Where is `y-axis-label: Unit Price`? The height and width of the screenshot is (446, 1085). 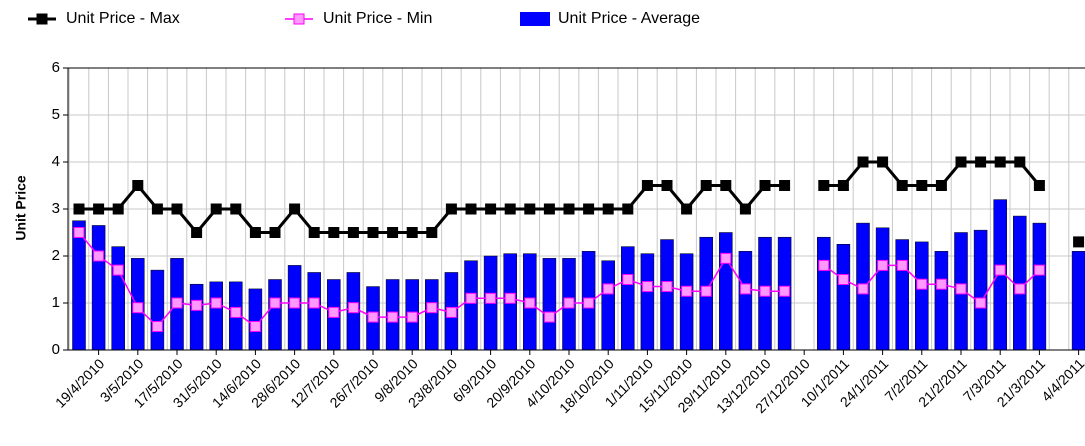
y-axis-label: Unit Price is located at coordinates (21, 208).